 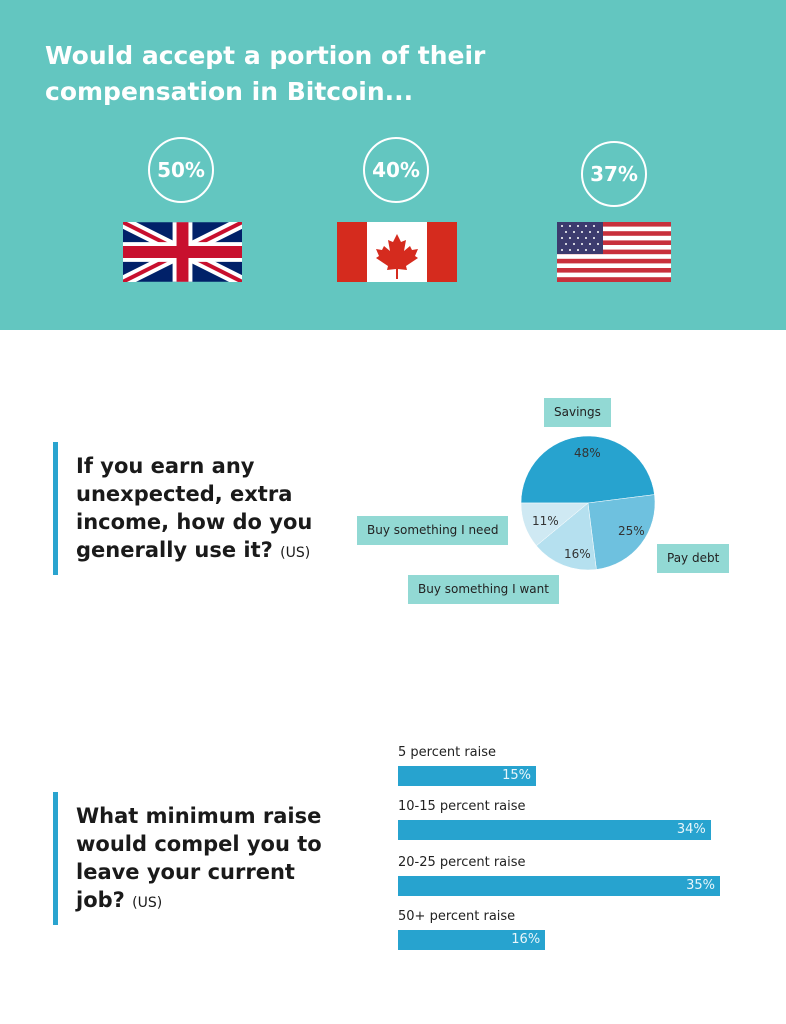 What do you see at coordinates (181, 170) in the screenshot?
I see `uk-stat: 50%` at bounding box center [181, 170].